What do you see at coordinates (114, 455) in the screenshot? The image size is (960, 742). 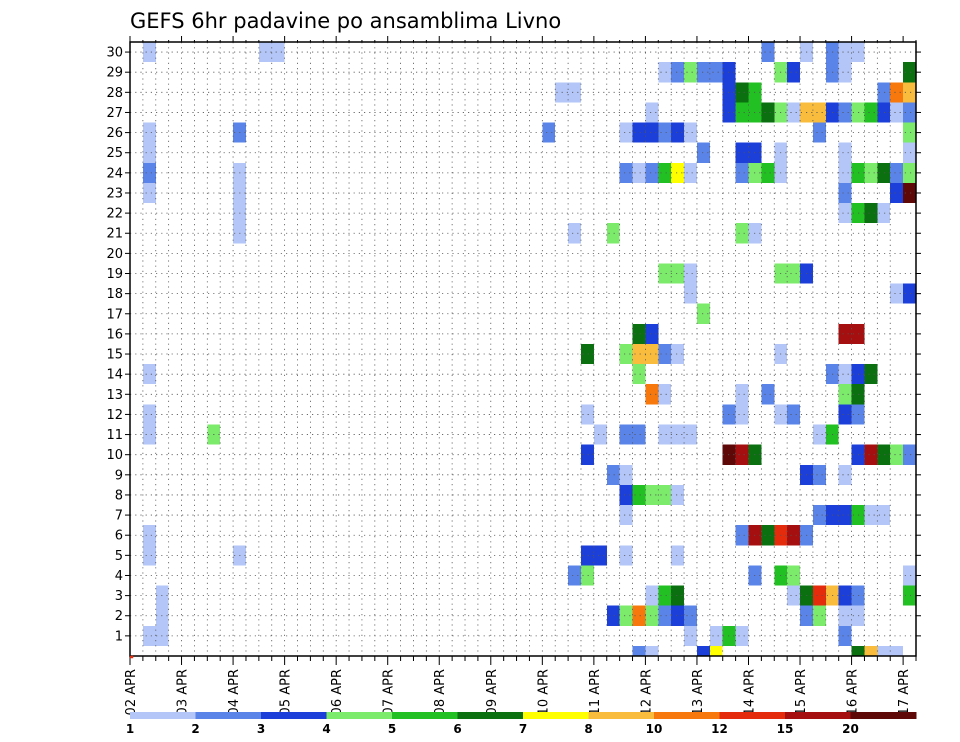 I see `y-tick-label: 10` at bounding box center [114, 455].